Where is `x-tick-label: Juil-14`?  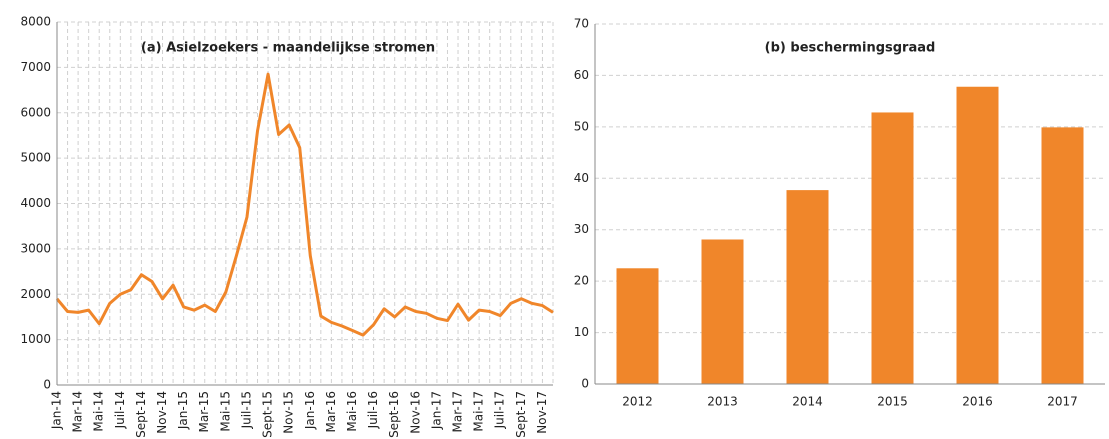
x-tick-label: Juil-14 is located at coordinates (120, 410).